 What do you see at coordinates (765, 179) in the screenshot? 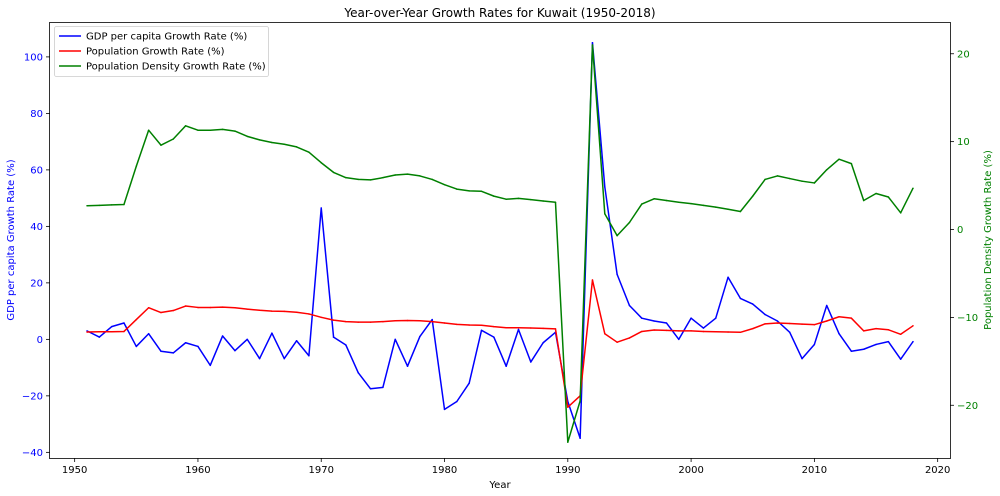
I see `data-point-density-2006` at bounding box center [765, 179].